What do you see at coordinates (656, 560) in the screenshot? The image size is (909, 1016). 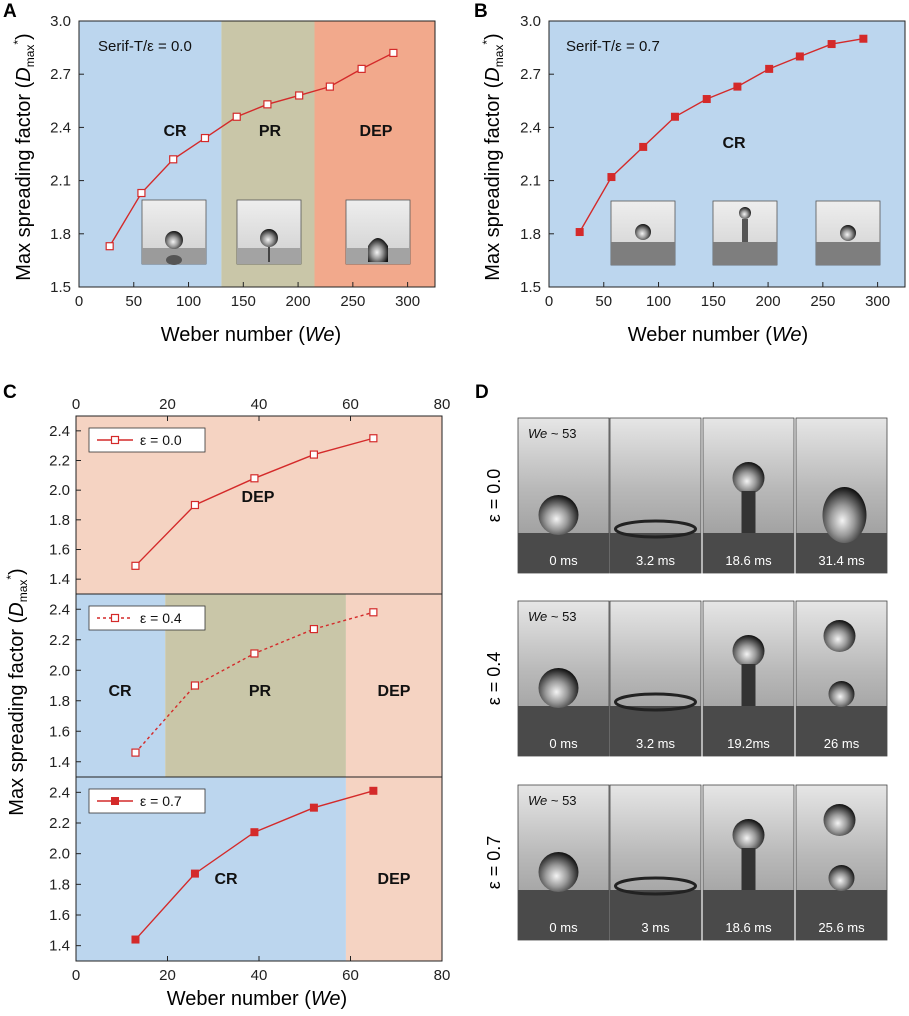 I see `time-label: 3.2 ms` at bounding box center [656, 560].